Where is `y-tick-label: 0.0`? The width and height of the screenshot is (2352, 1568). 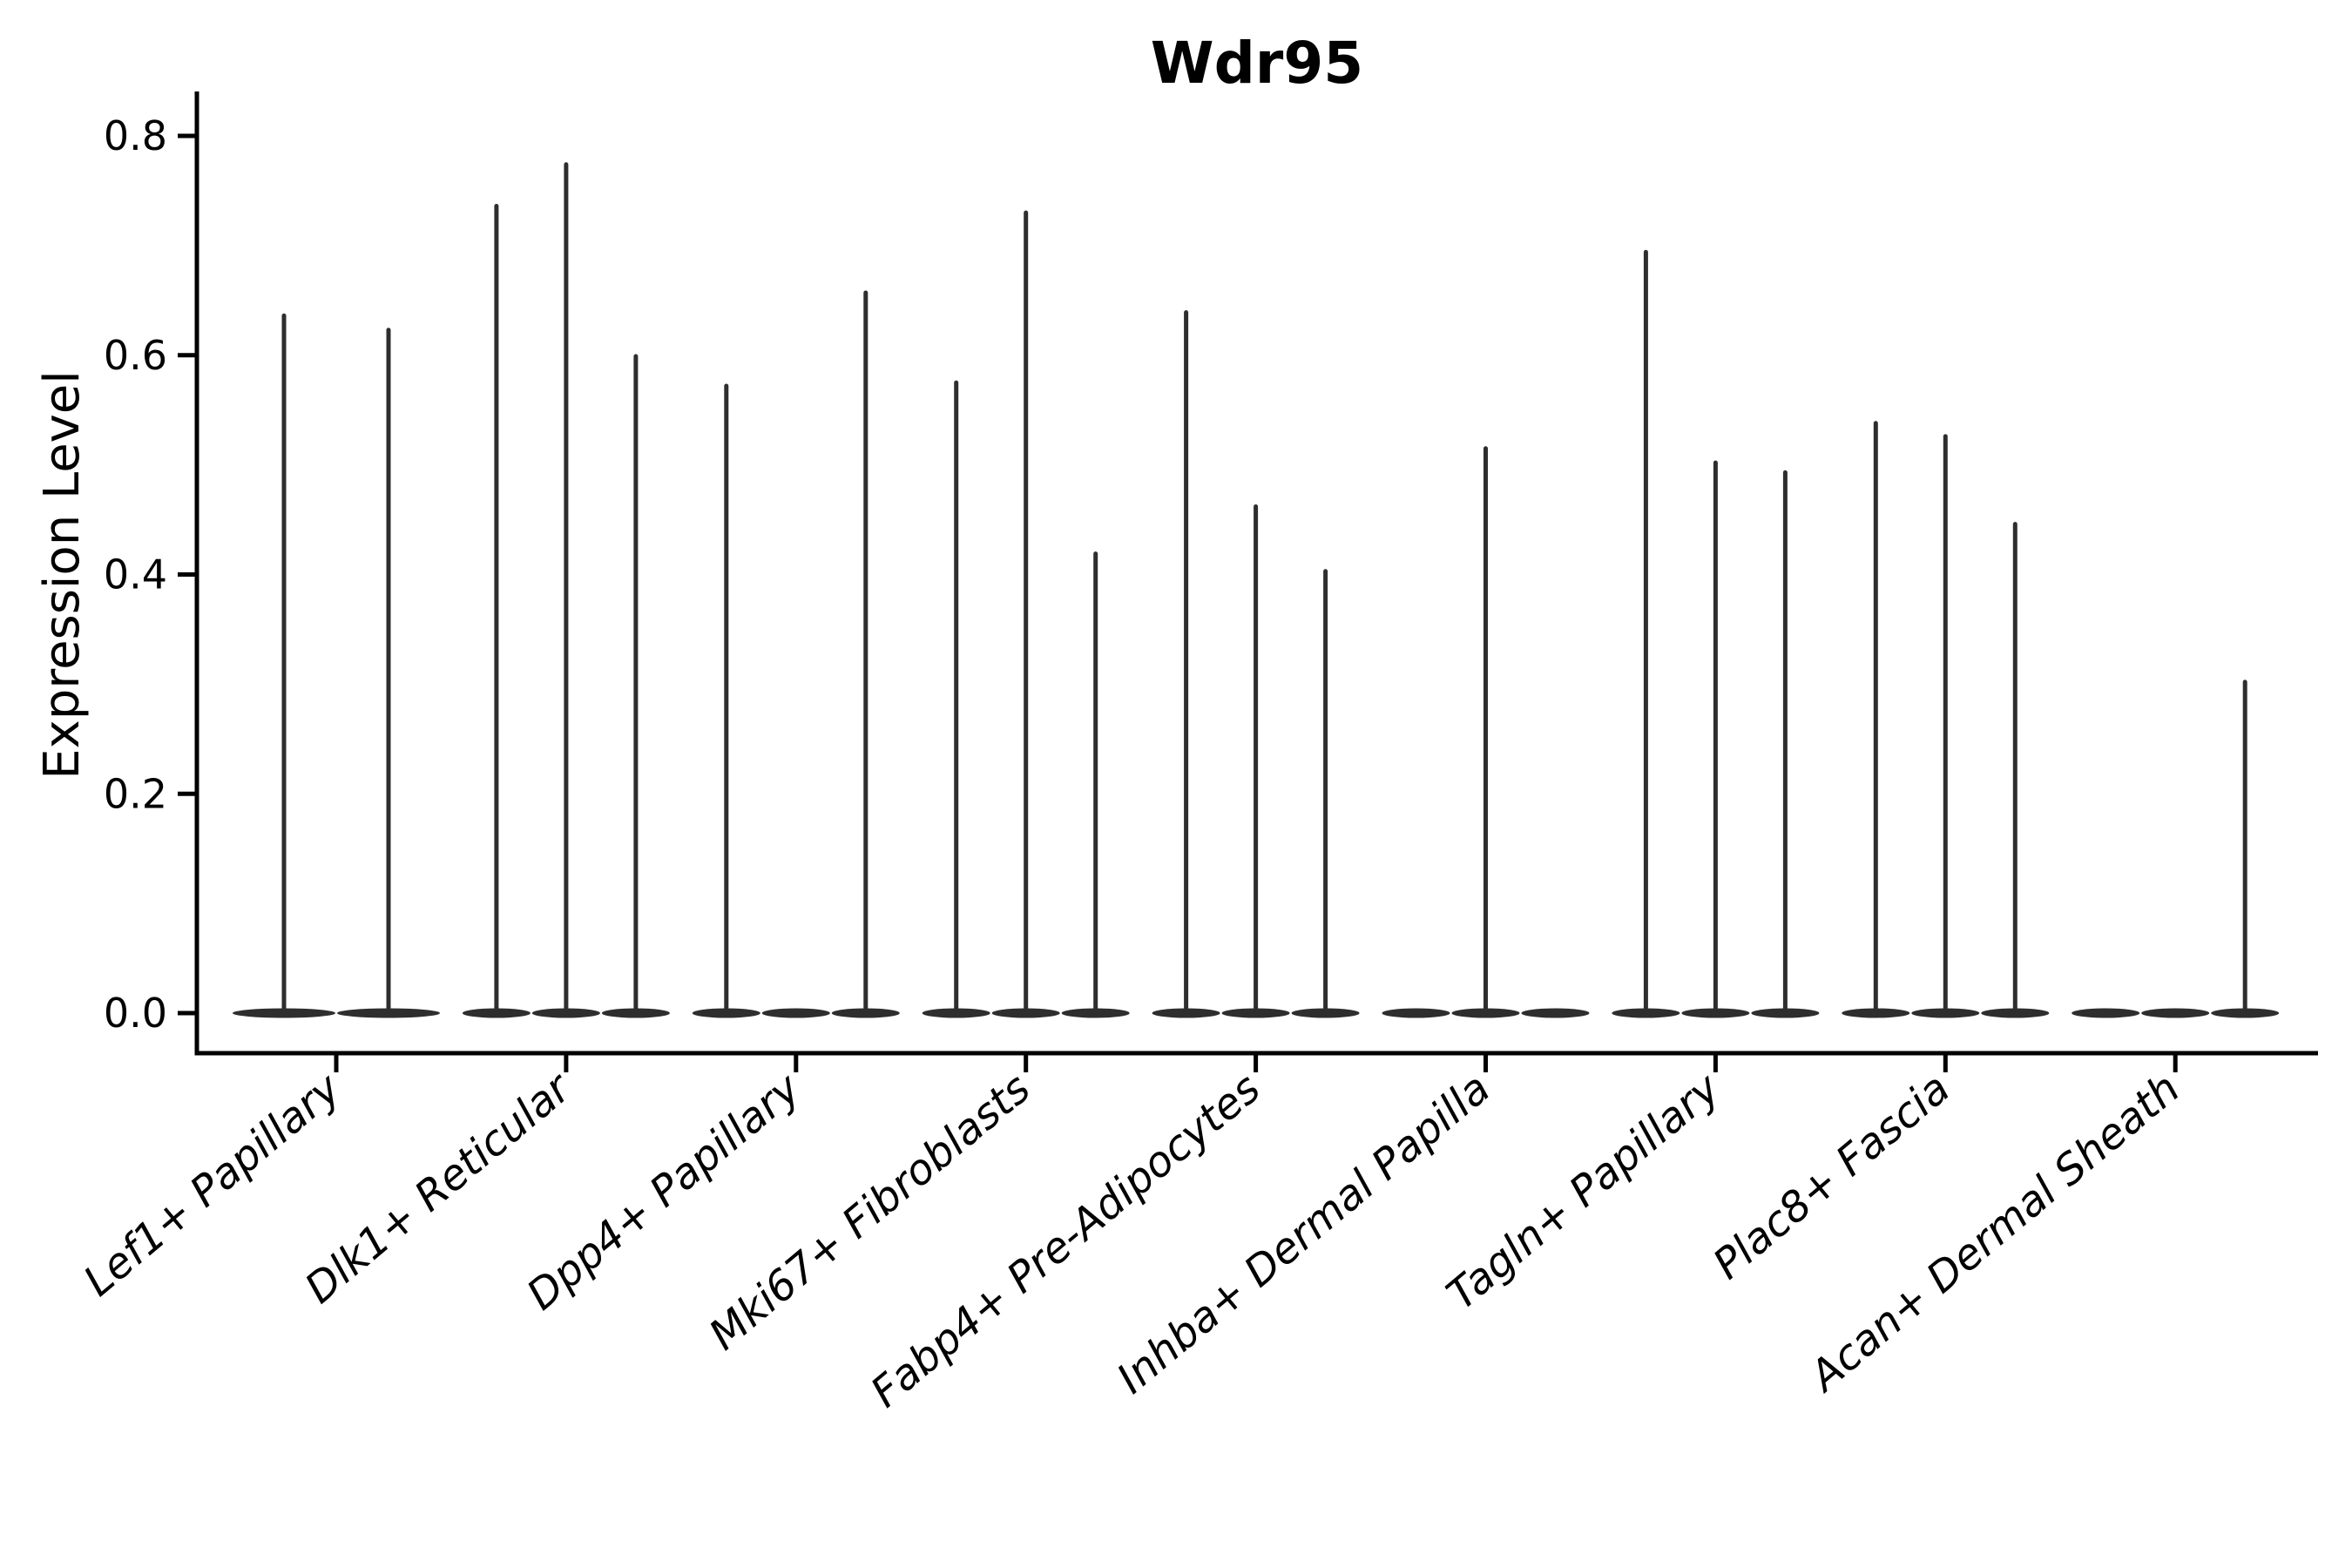 y-tick-label: 0.0 is located at coordinates (135, 1014).